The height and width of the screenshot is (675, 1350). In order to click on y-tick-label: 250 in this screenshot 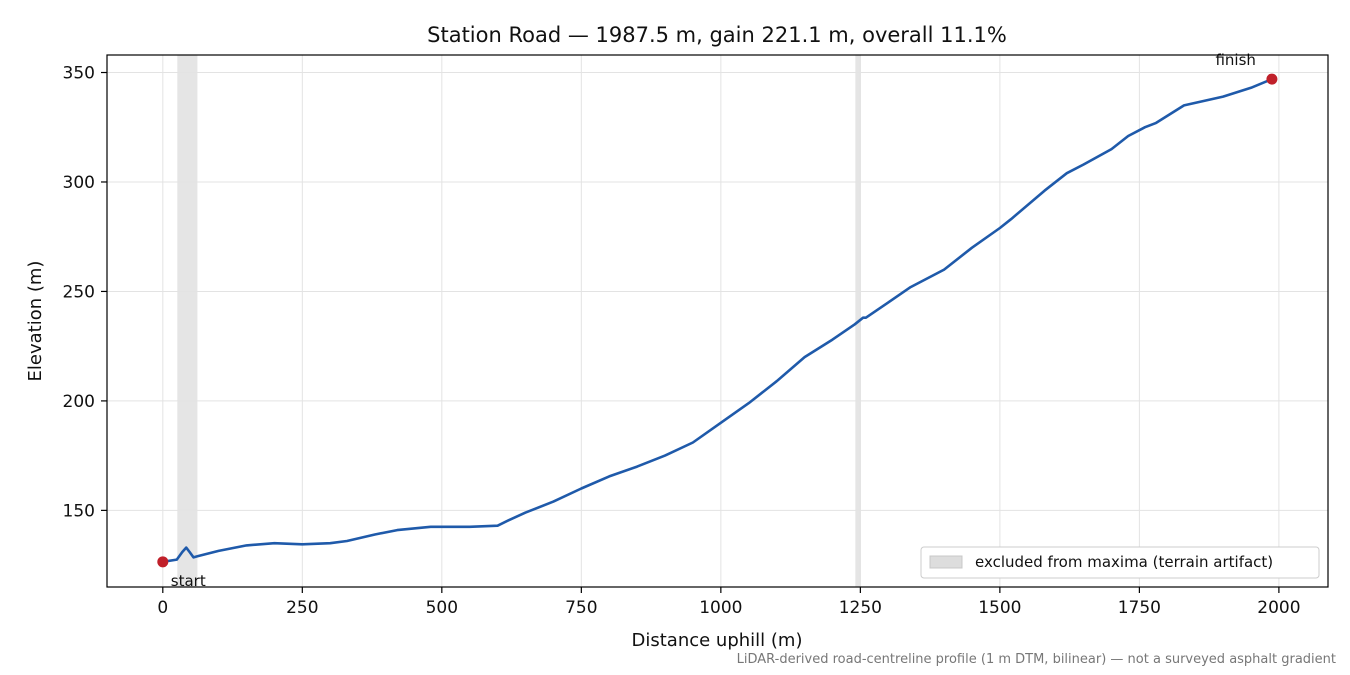, I will do `click(79, 292)`.